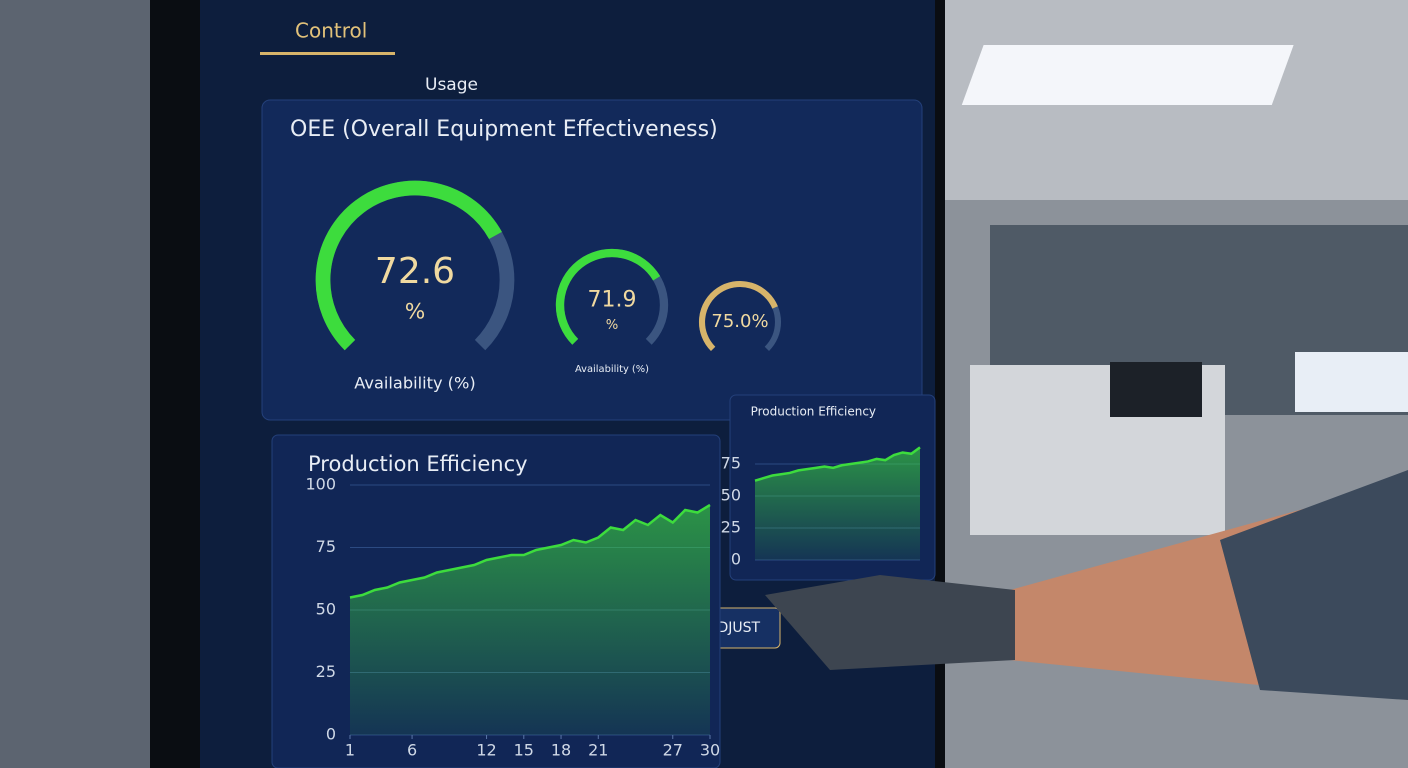 Image resolution: width=1408 pixels, height=768 pixels. Describe the element at coordinates (890, 622) in the screenshot. I see `glove` at that location.